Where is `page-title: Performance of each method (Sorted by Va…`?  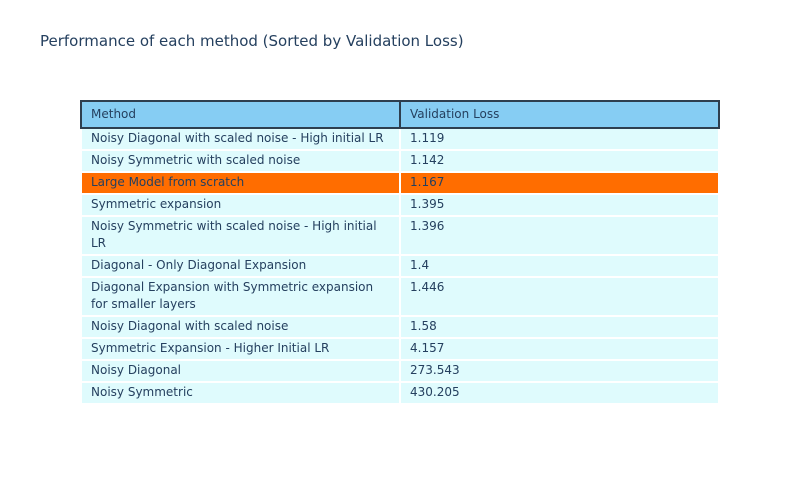 page-title: Performance of each method (Sorted by Va… is located at coordinates (252, 41).